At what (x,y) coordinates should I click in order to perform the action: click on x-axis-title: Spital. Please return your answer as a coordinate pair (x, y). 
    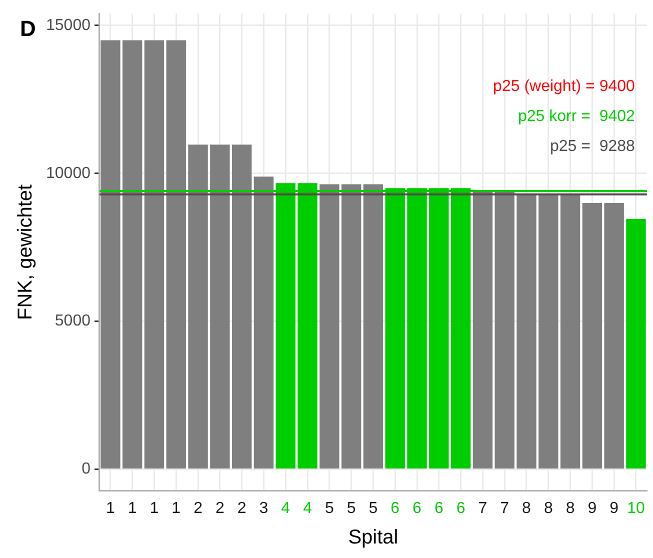
    Looking at the image, I should click on (373, 537).